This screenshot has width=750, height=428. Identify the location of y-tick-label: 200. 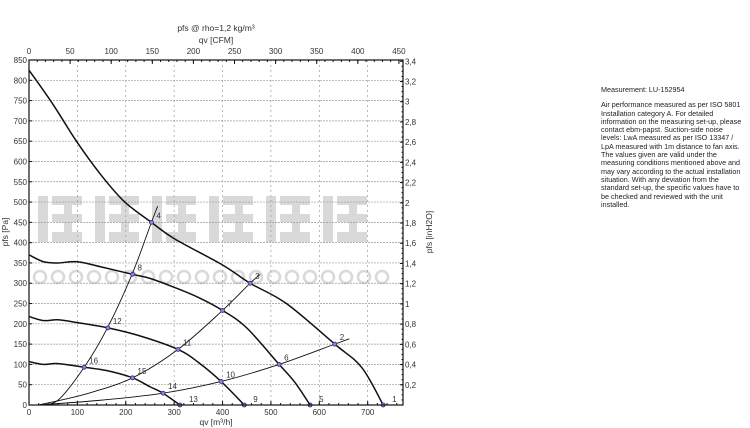
(21, 324).